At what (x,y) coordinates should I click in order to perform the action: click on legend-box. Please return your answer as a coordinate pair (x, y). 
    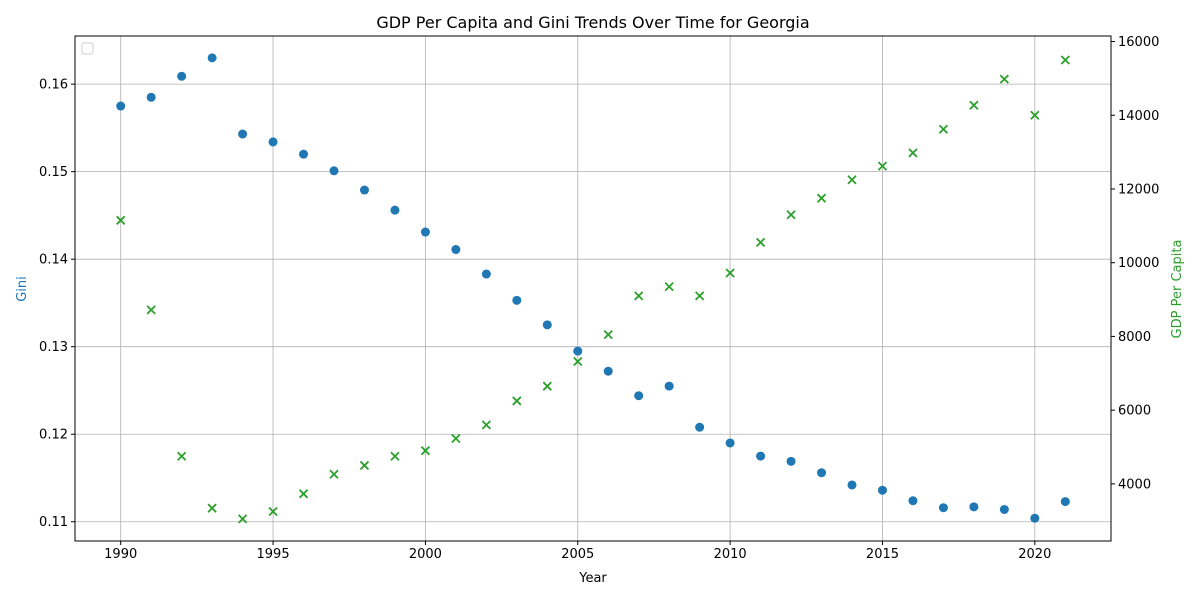
    Looking at the image, I should click on (87, 48).